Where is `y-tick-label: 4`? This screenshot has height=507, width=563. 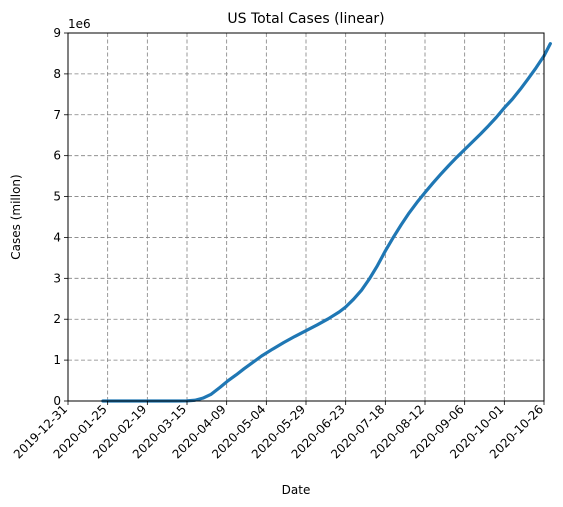 y-tick-label: 4 is located at coordinates (57, 237).